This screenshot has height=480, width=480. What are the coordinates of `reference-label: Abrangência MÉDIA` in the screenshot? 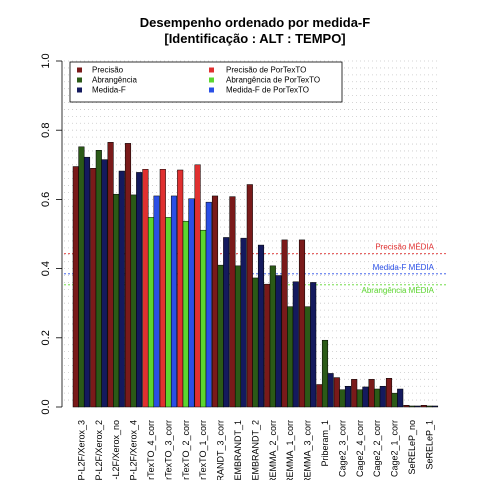 It's located at (398, 290).